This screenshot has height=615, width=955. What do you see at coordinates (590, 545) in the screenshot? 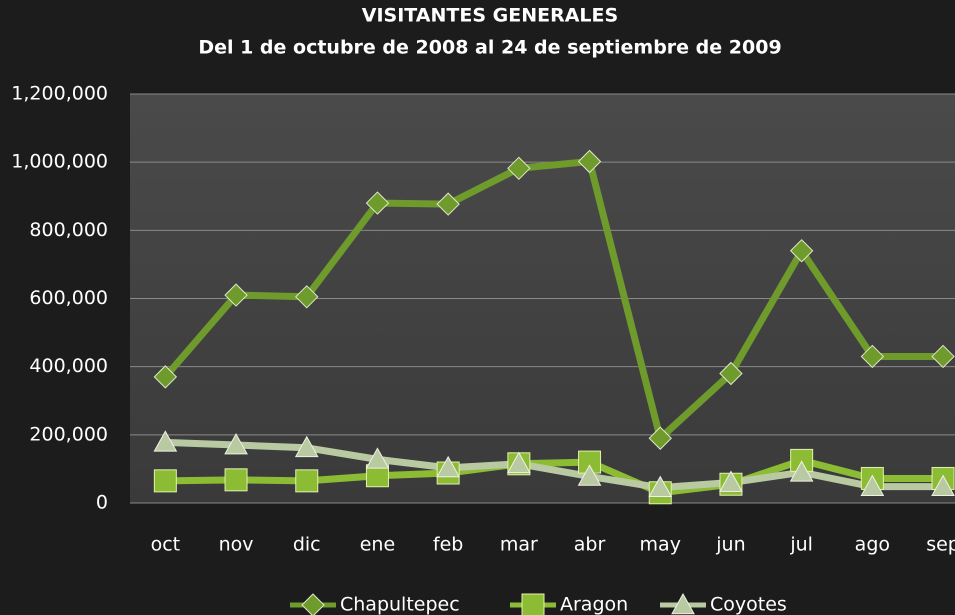
I see `x-tick-label: abr` at bounding box center [590, 545].